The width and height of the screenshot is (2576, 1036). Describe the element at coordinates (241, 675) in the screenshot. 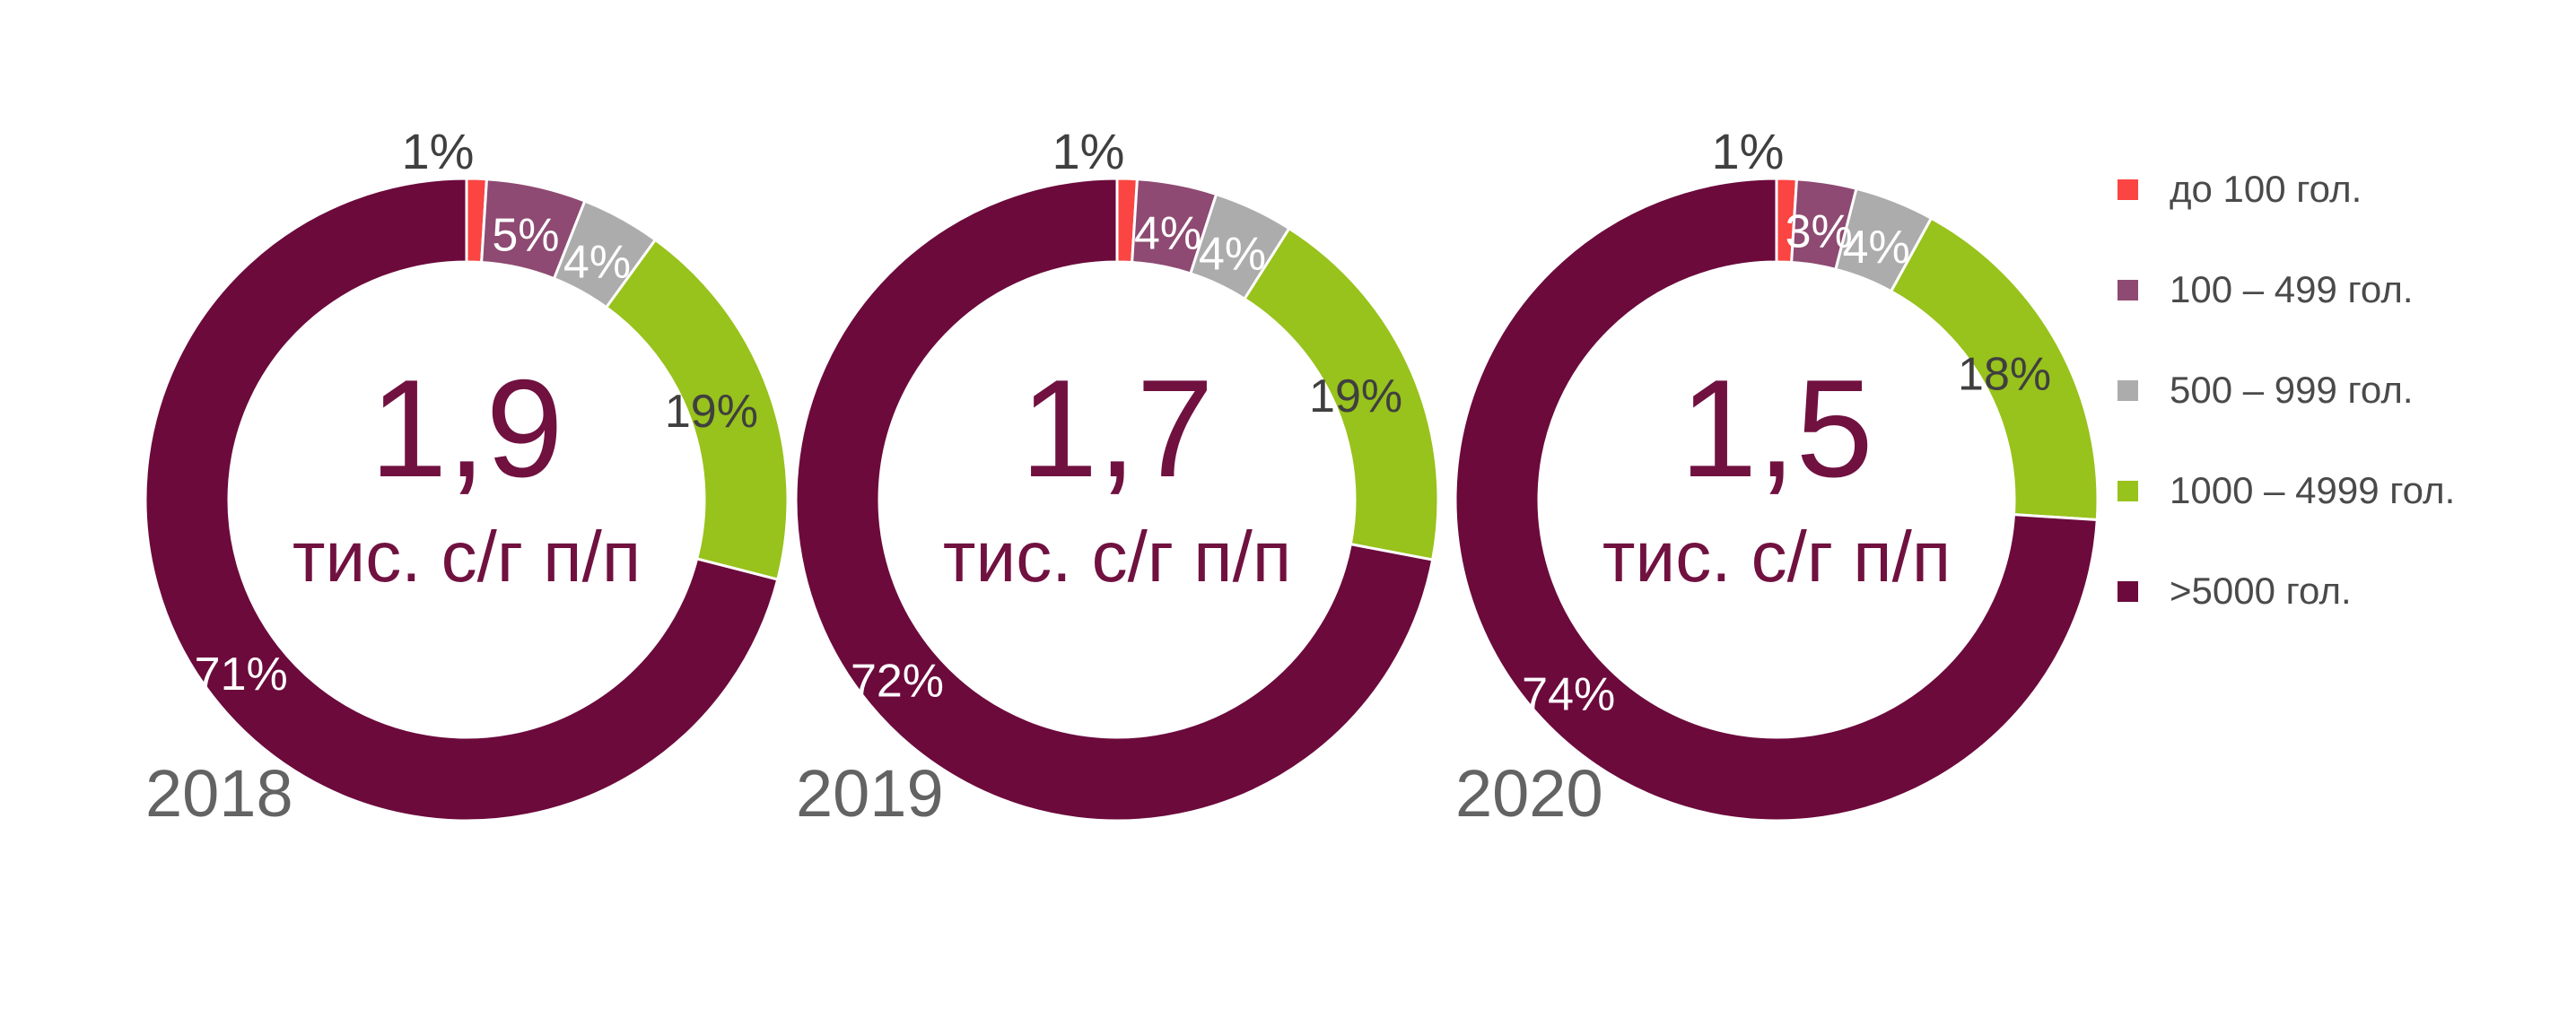

I see `segment-label: 71%` at that location.